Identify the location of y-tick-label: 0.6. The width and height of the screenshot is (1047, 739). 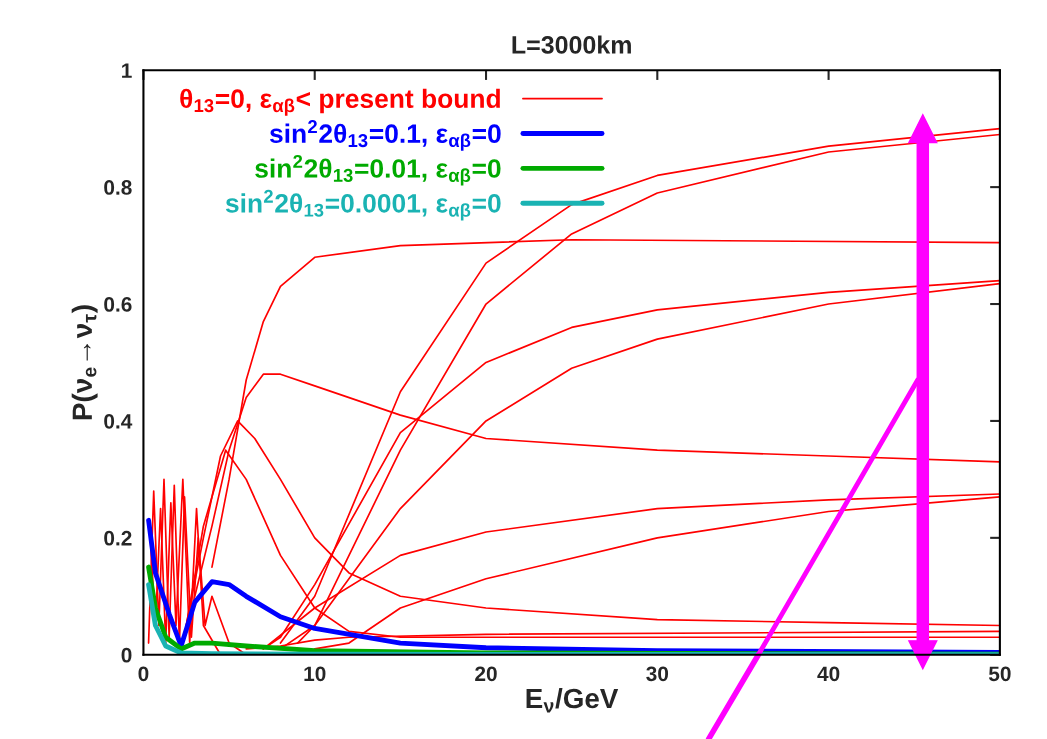
(118, 304).